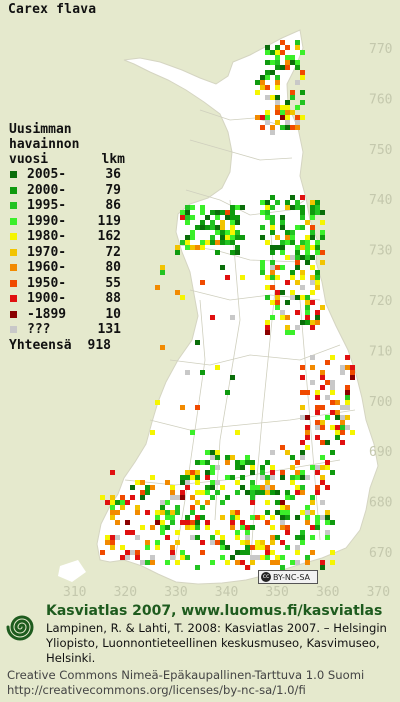  Describe the element at coordinates (175, 592) in the screenshot. I see `east-grid-label: 330` at that location.